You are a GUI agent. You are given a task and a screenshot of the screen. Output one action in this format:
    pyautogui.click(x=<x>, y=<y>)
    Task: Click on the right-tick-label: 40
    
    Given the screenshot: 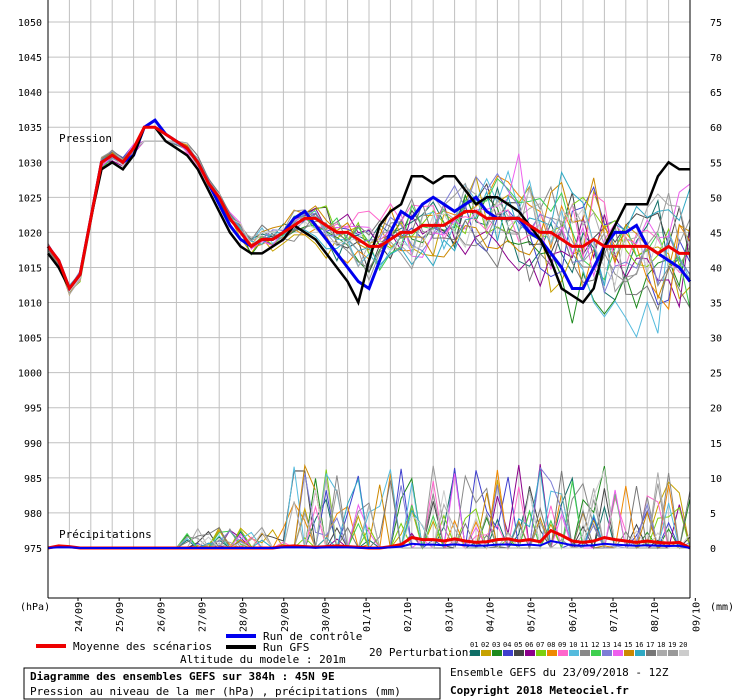 What is the action you would take?
    pyautogui.click(x=716, y=268)
    